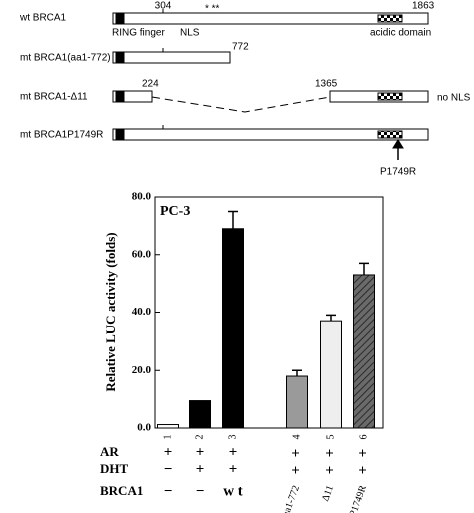  Describe the element at coordinates (110, 311) in the screenshot. I see `y-axis-label: Relative LUC activity (folds)` at that location.